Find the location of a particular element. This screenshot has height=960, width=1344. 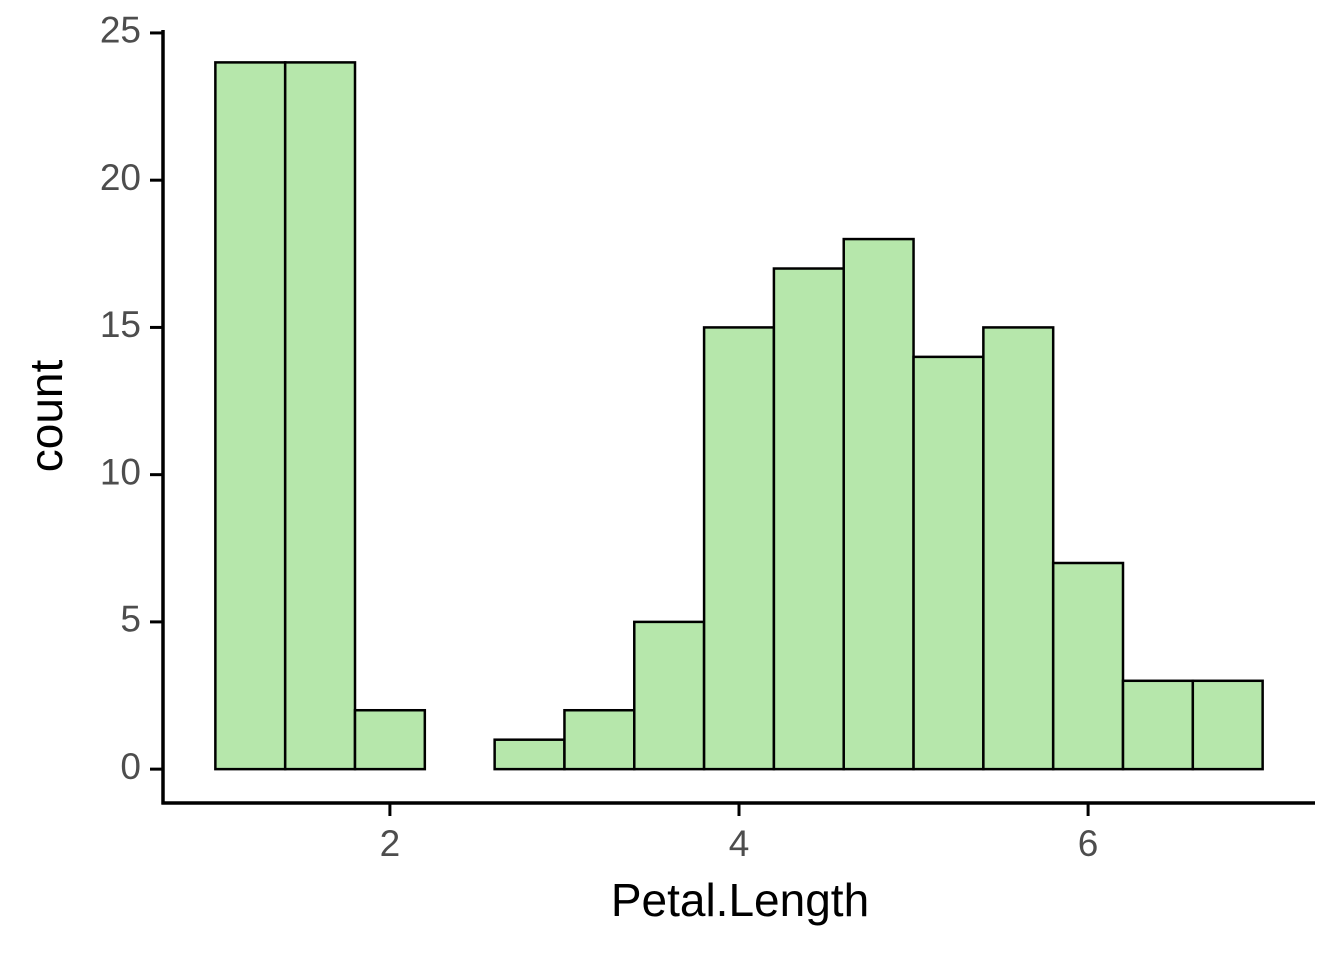

x-tick-label: 6 is located at coordinates (1088, 843).